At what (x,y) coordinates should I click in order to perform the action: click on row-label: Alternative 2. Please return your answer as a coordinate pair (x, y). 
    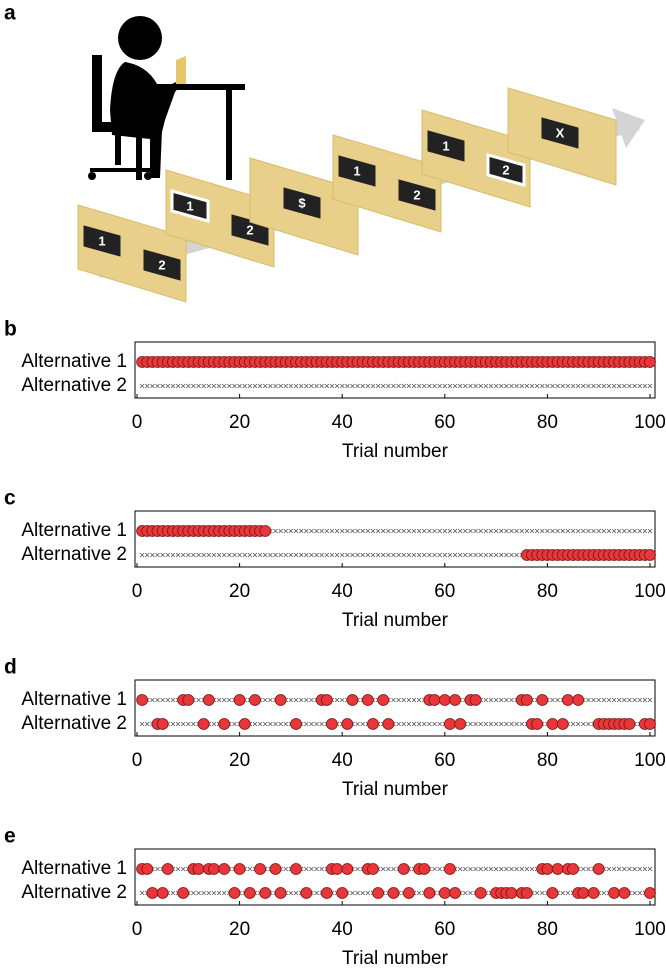
    Looking at the image, I should click on (74, 554).